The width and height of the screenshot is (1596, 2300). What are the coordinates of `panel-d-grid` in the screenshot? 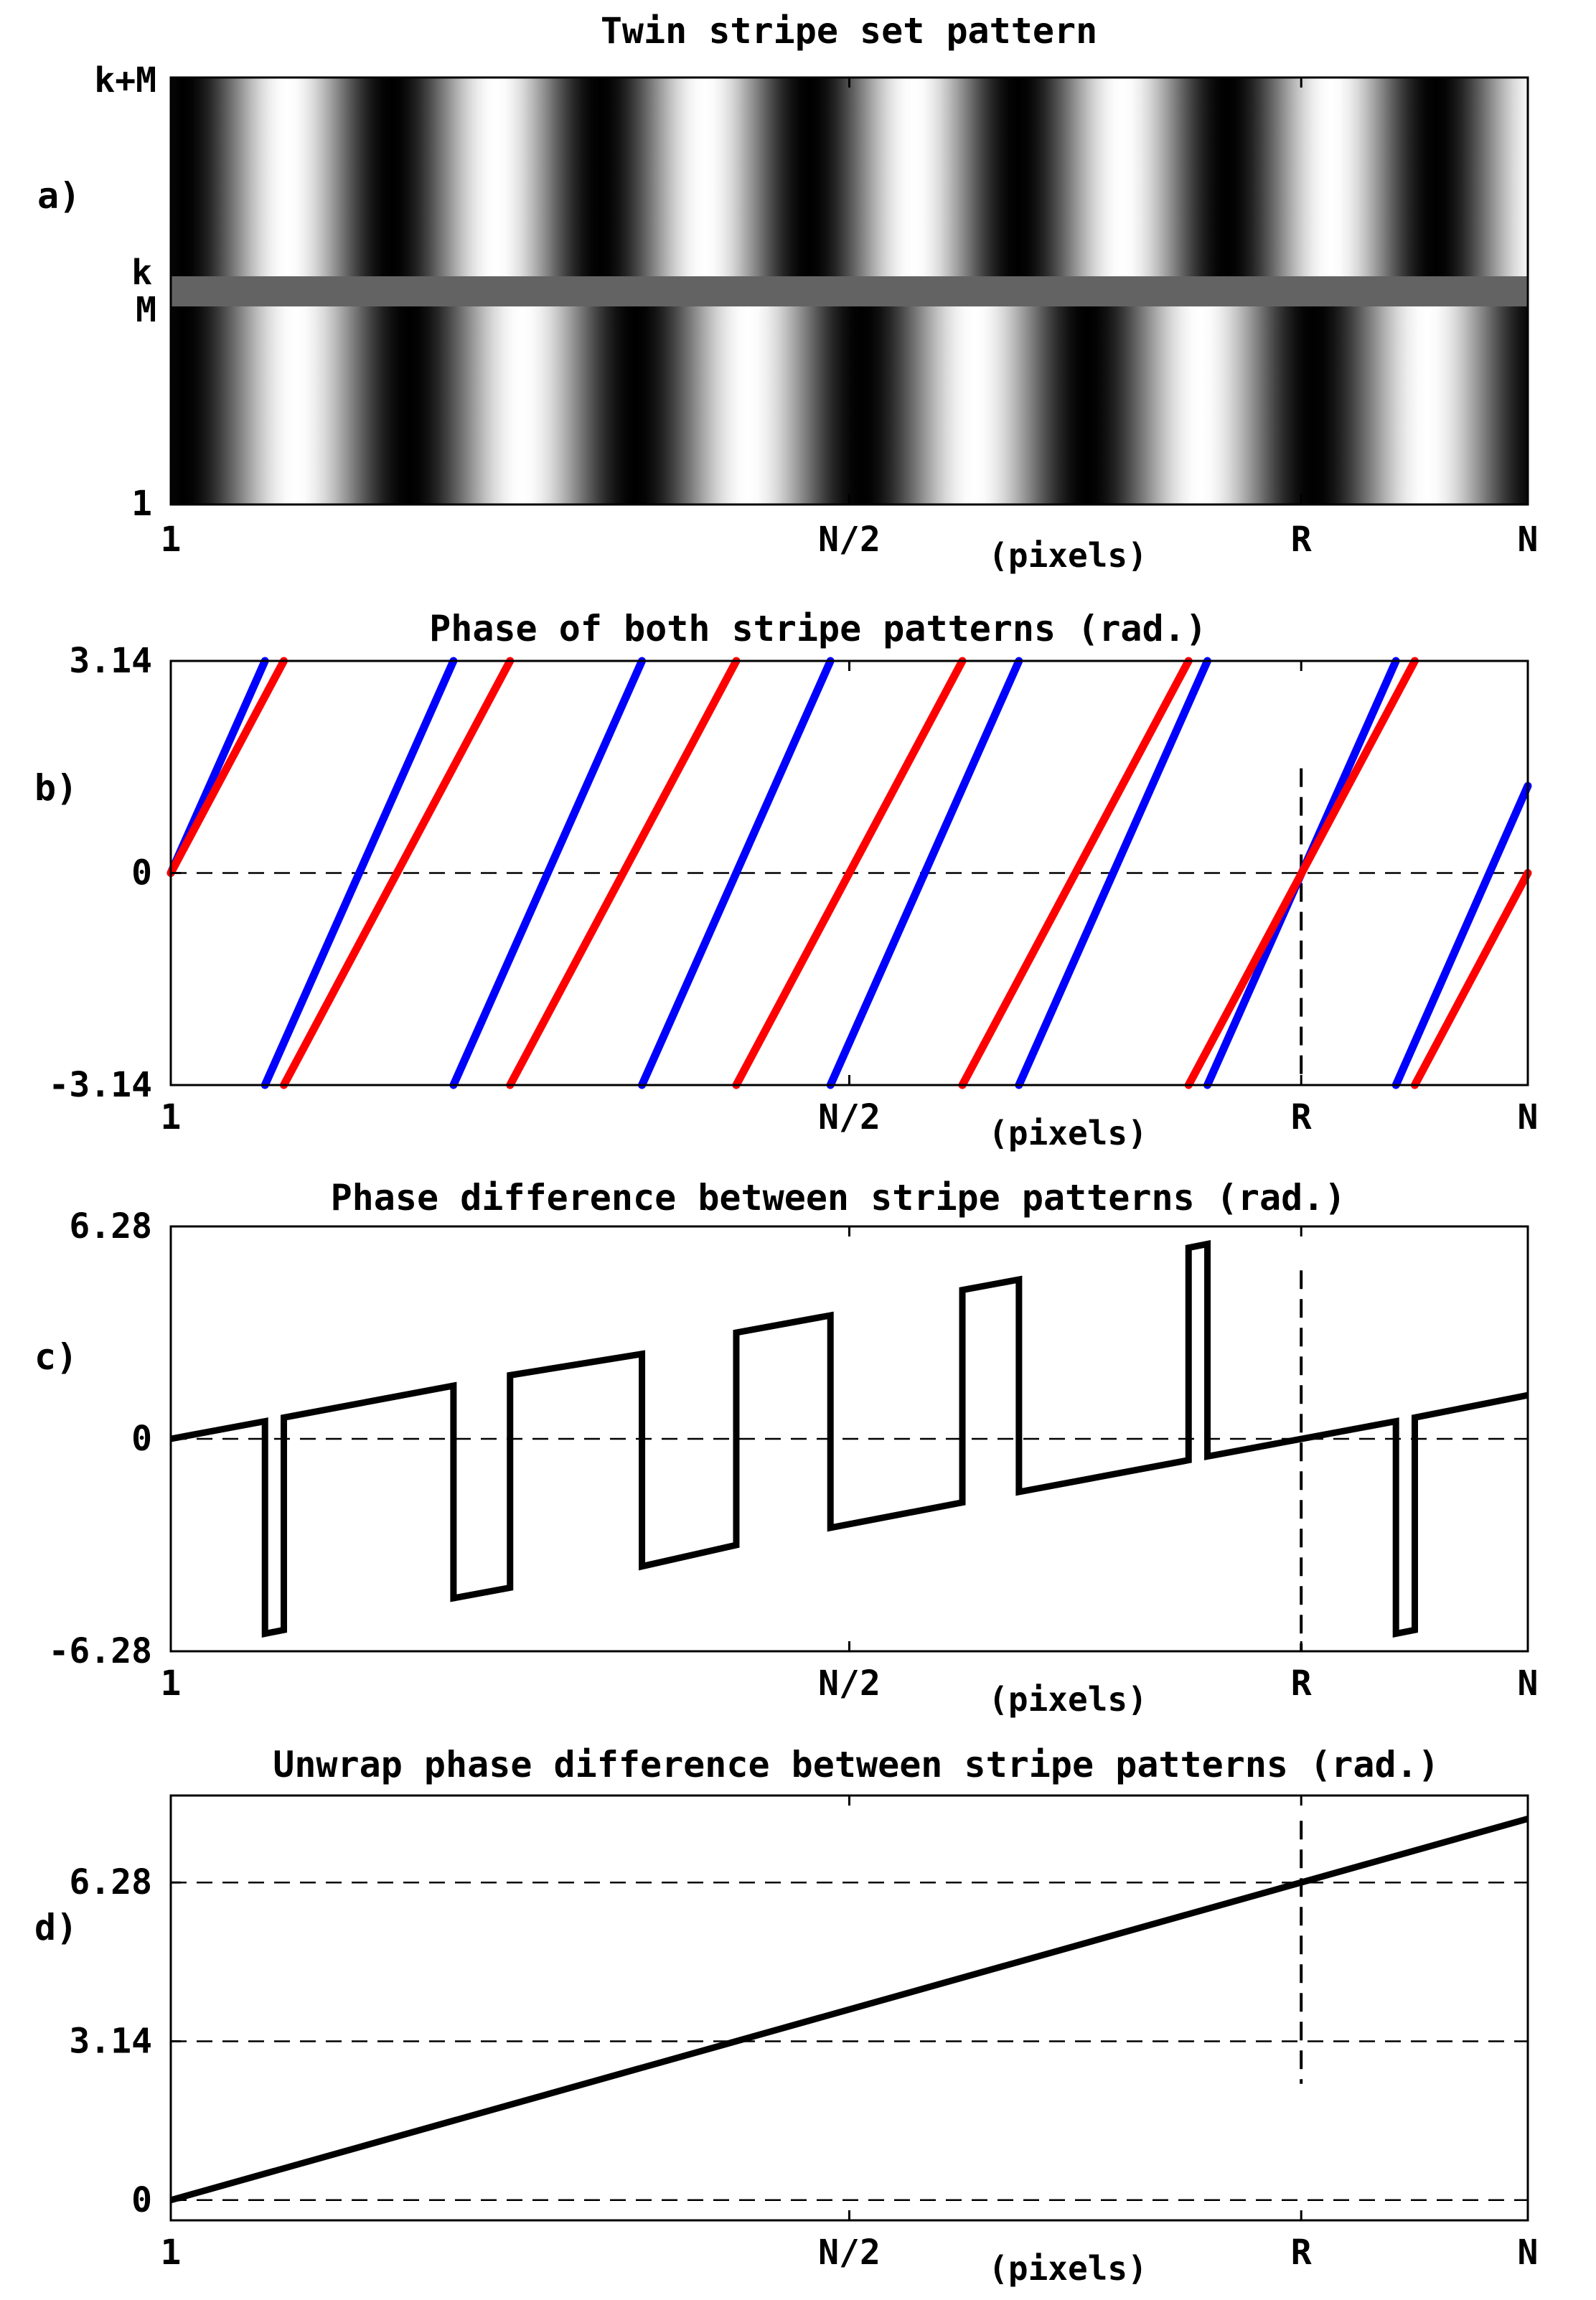 It's located at (849, 2012).